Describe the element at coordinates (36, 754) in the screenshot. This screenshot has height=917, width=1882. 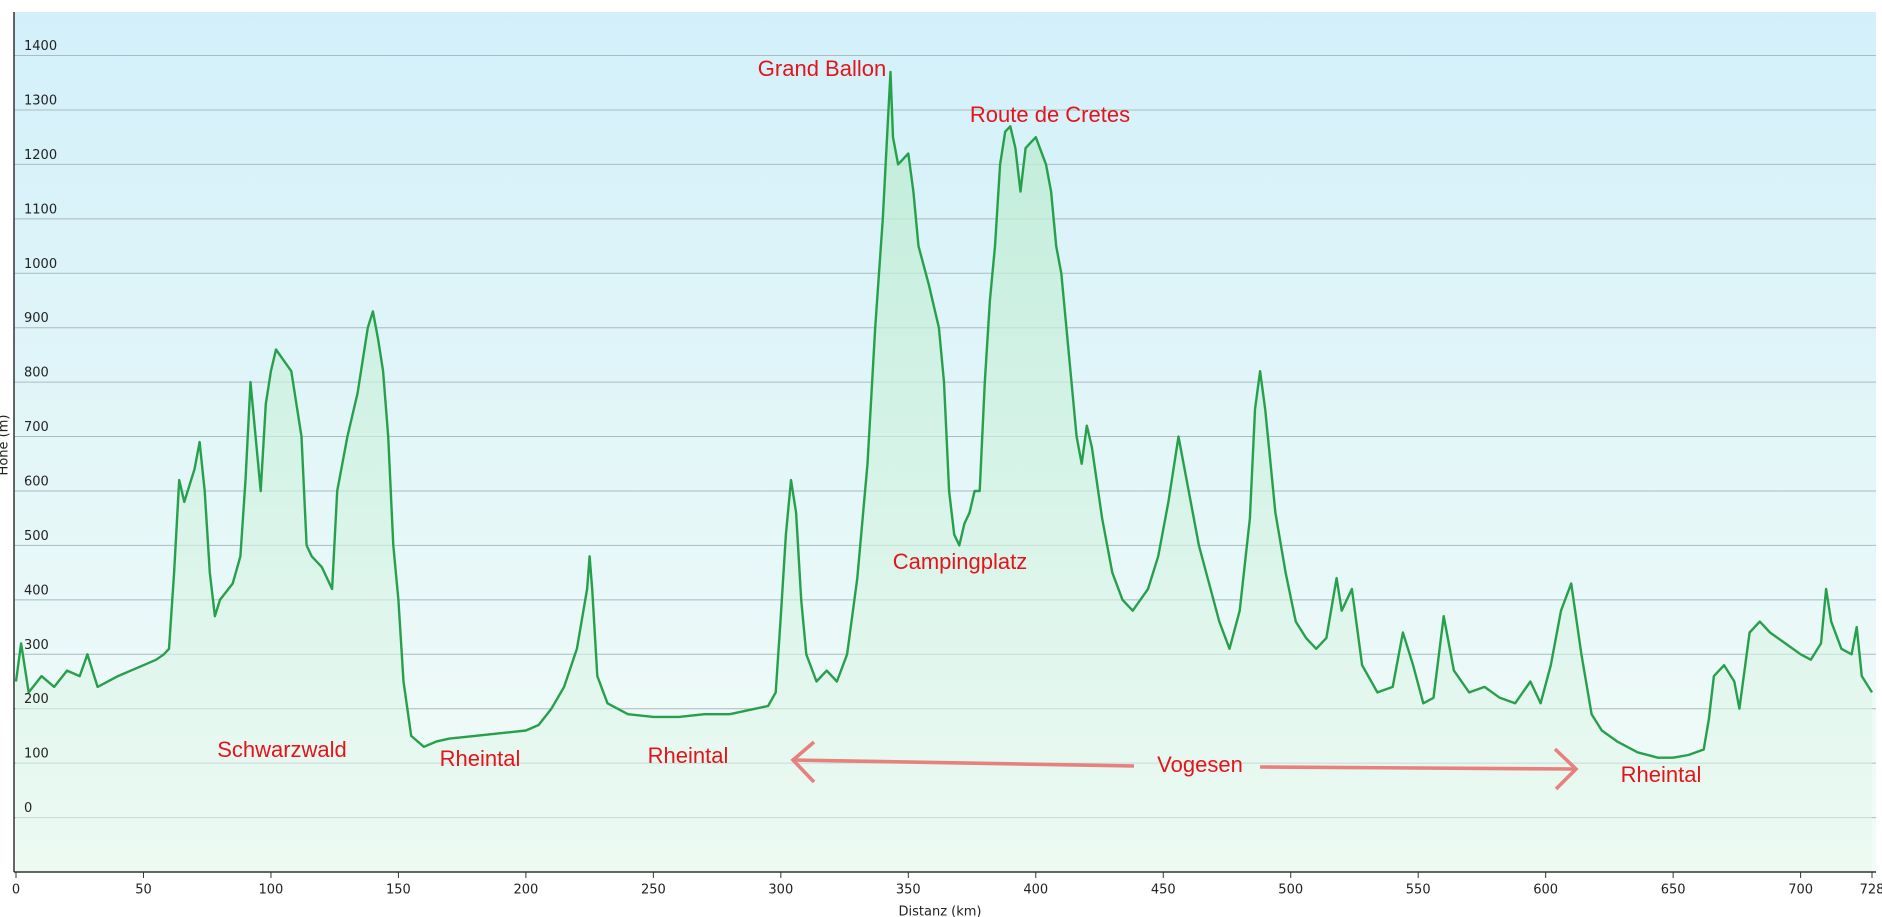
I see `y-tick-label: 100` at that location.